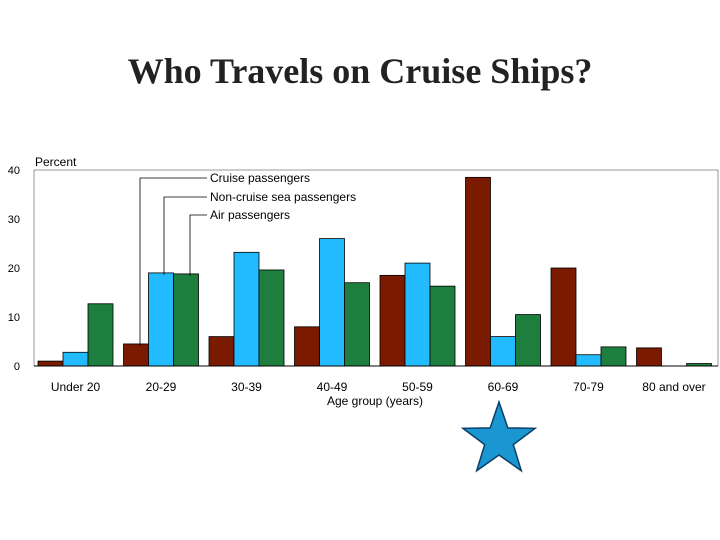 Image resolution: width=720 pixels, height=540 pixels. Describe the element at coordinates (17, 367) in the screenshot. I see `y-tick-label: 0` at that location.